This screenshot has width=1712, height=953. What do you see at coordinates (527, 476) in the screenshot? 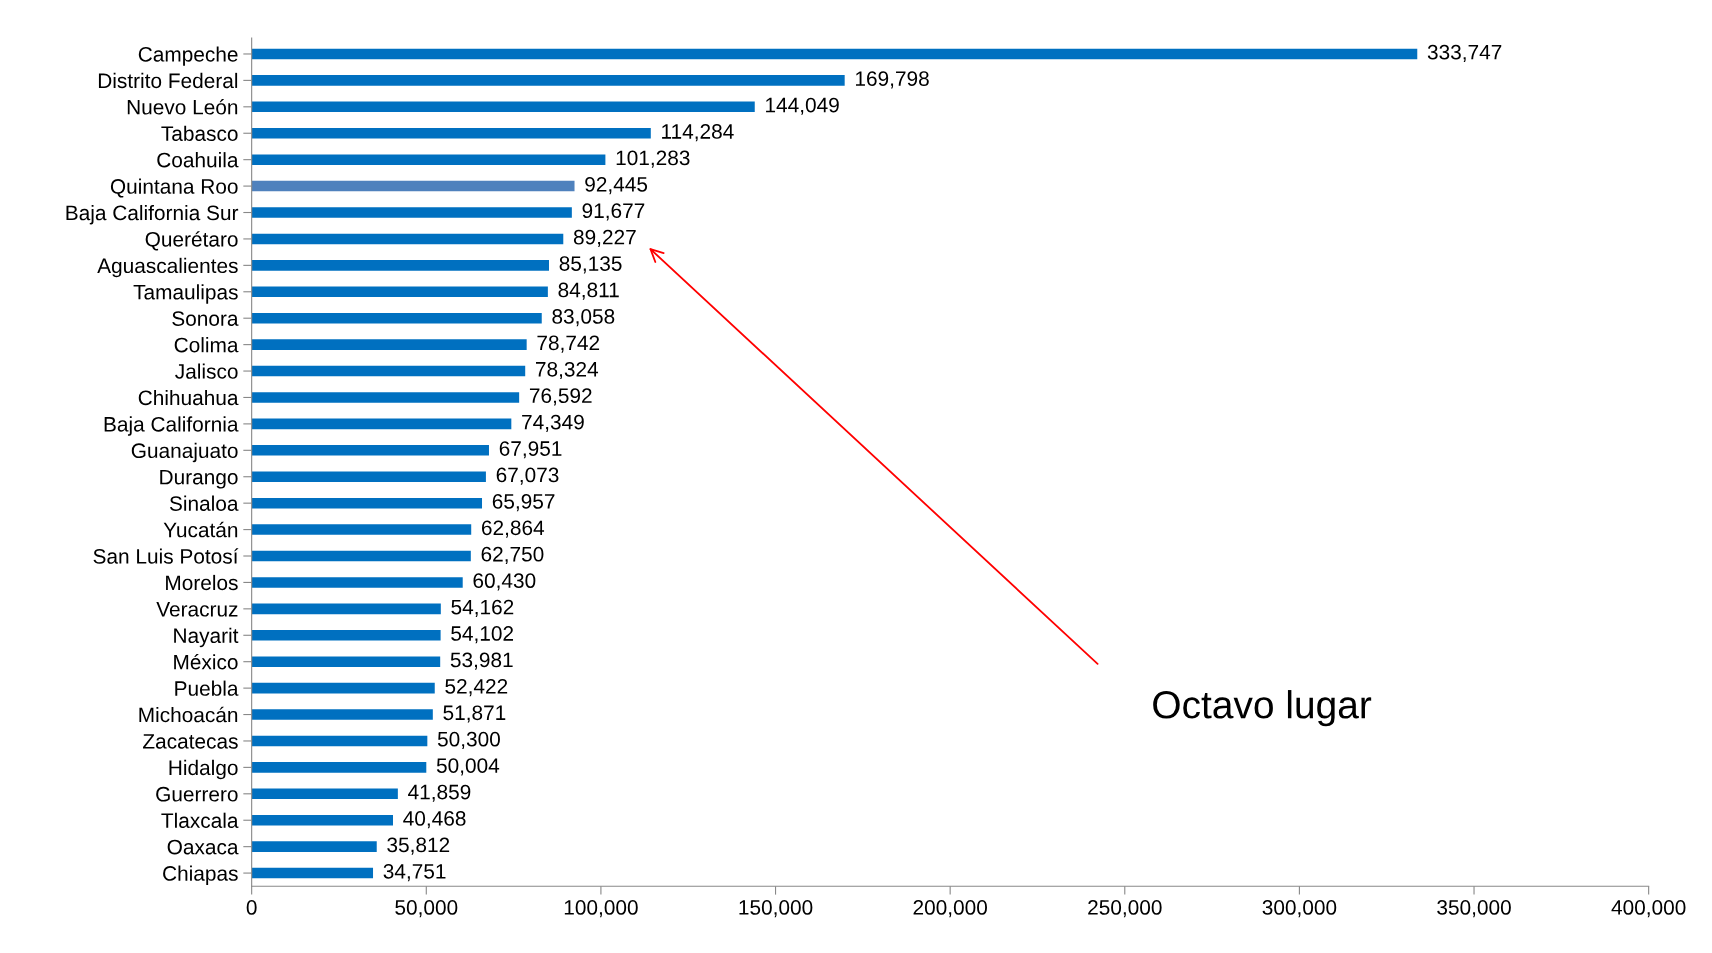
I see `data-label: 67,073` at bounding box center [527, 476].